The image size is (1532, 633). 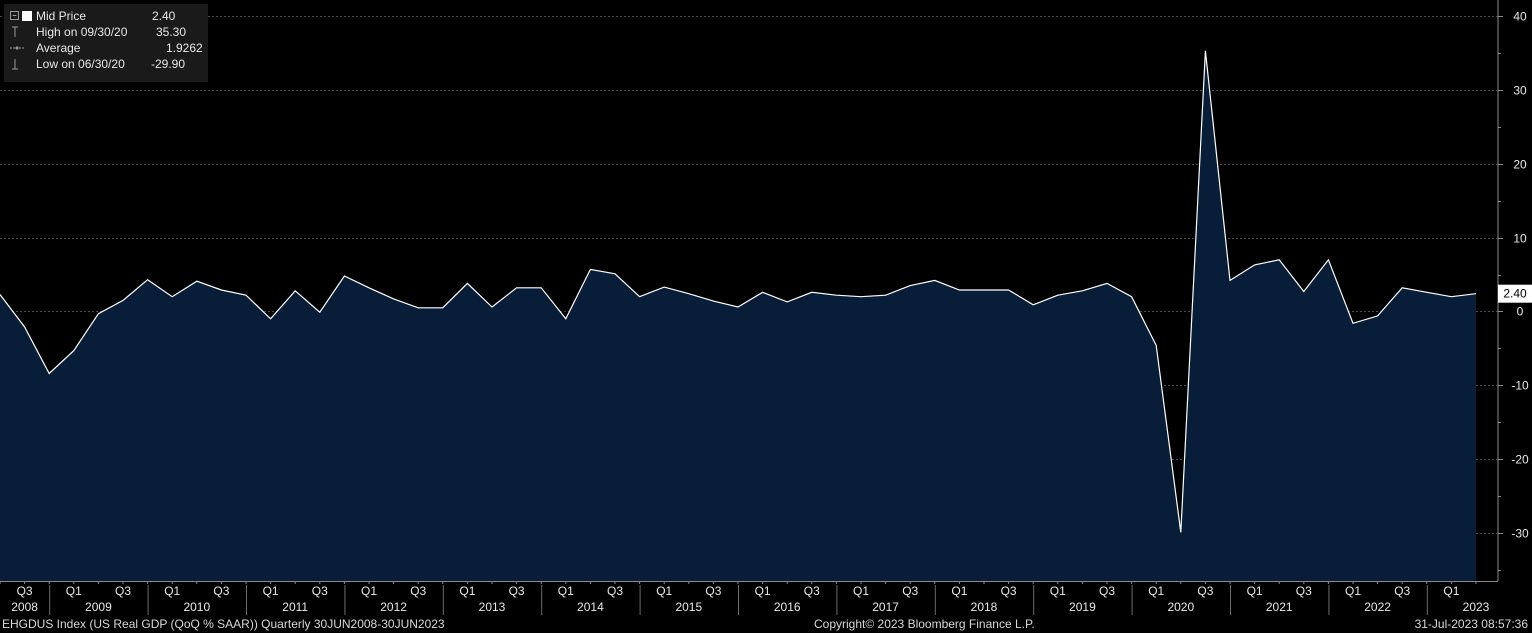 What do you see at coordinates (1520, 165) in the screenshot?
I see `y-tick-label: 20` at bounding box center [1520, 165].